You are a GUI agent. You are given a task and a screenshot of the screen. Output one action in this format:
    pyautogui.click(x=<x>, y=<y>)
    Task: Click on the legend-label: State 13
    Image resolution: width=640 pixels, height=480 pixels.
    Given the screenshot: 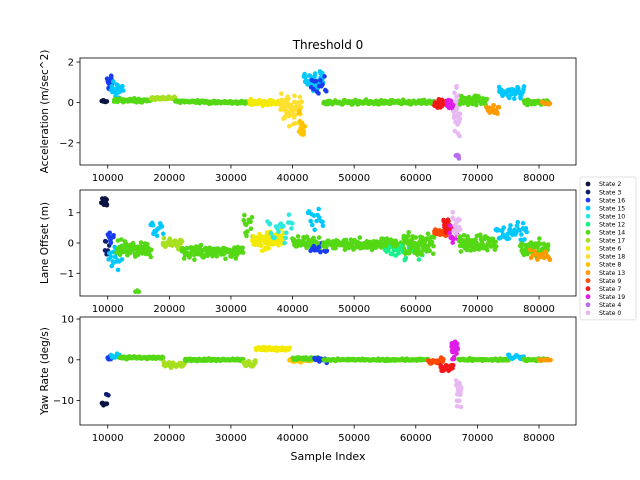 What is the action you would take?
    pyautogui.click(x=612, y=273)
    